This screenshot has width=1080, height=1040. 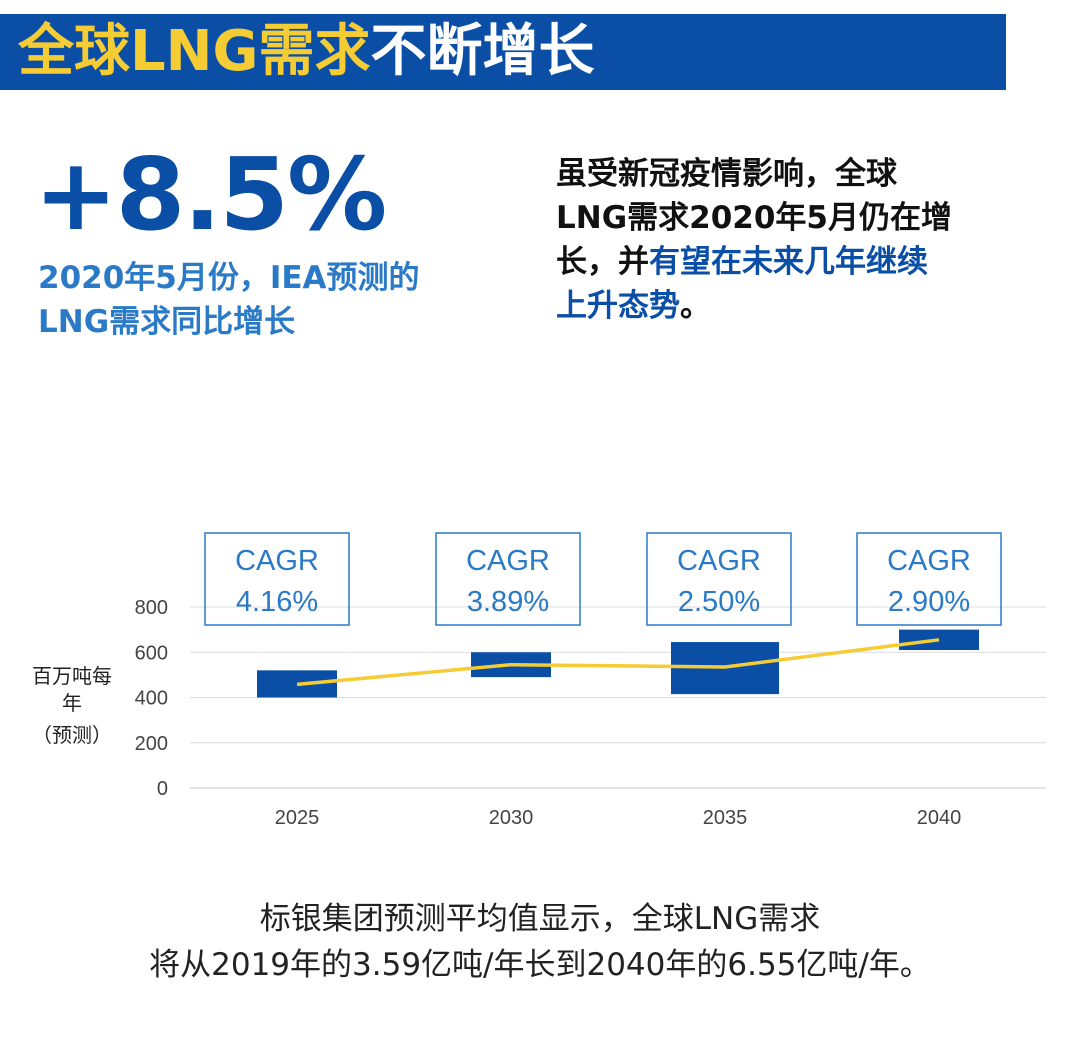 What do you see at coordinates (786, 306) in the screenshot?
I see `intro-line4: 上升态势。` at bounding box center [786, 306].